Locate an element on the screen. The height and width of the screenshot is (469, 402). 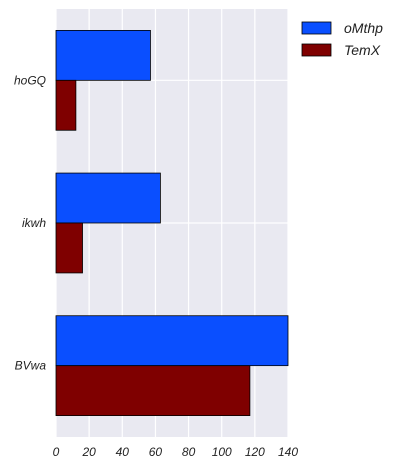
bar-oMthp-BVwa is located at coordinates (172, 341).